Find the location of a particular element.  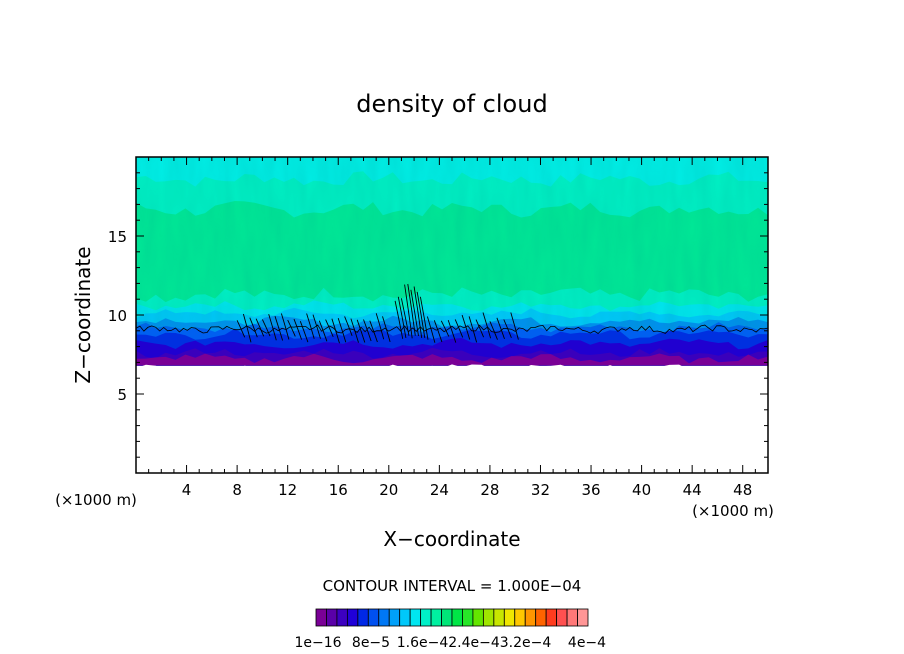

contour-interval-text: CONTOUR INTERVAL = 1.000E−04 is located at coordinates (452, 586).